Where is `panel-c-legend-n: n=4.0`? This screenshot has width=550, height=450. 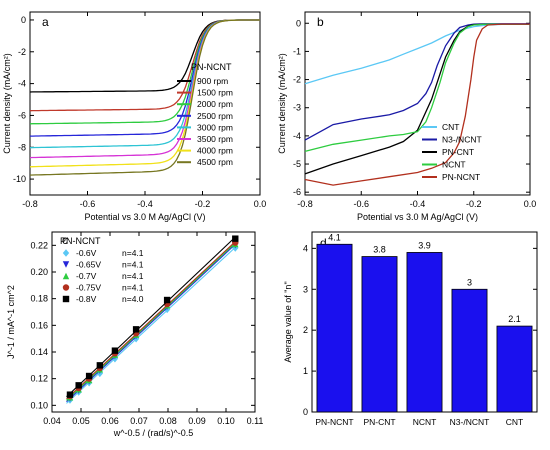
panel-c-legend-n: n=4.0 is located at coordinates (133, 299).